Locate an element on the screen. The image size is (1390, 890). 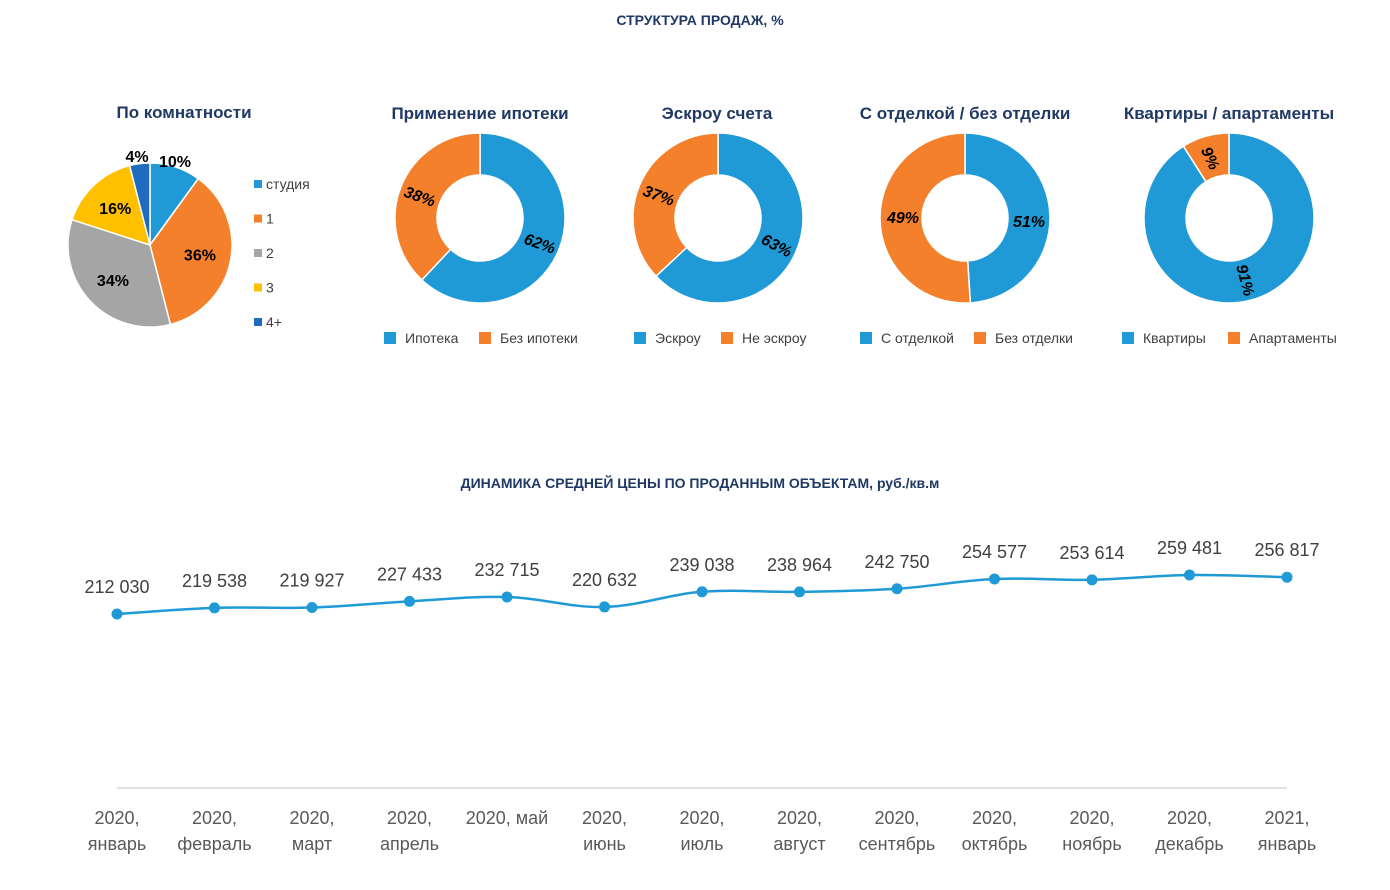
pie-label-1: 36% is located at coordinates (200, 256).